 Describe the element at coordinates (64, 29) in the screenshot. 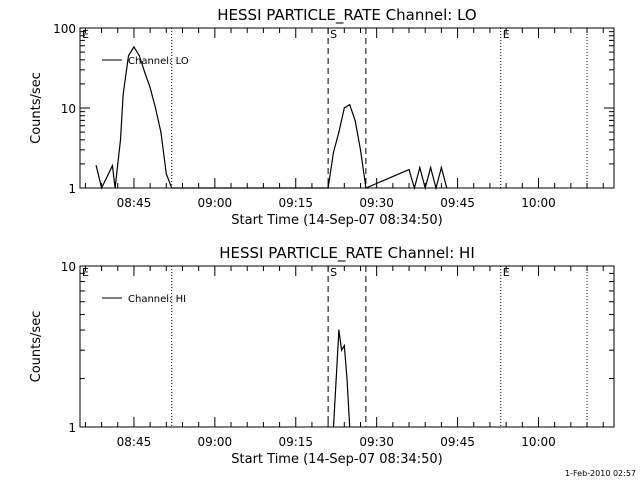

I see `y-tick-label: 100` at that location.